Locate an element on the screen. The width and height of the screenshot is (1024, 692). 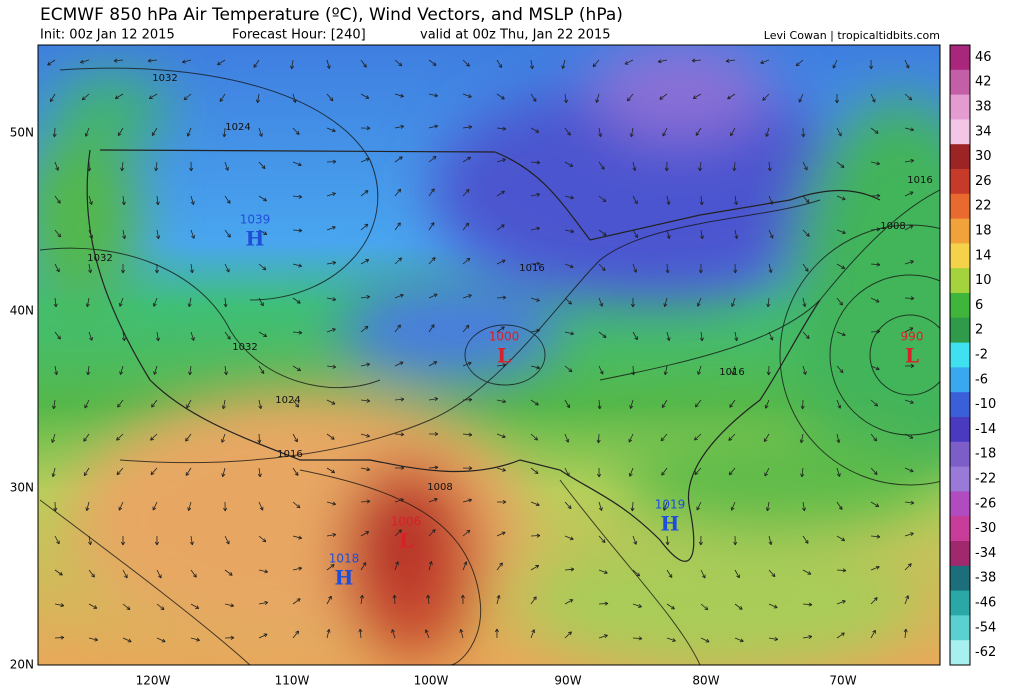
pressure-value: 1019 is located at coordinates (670, 505).